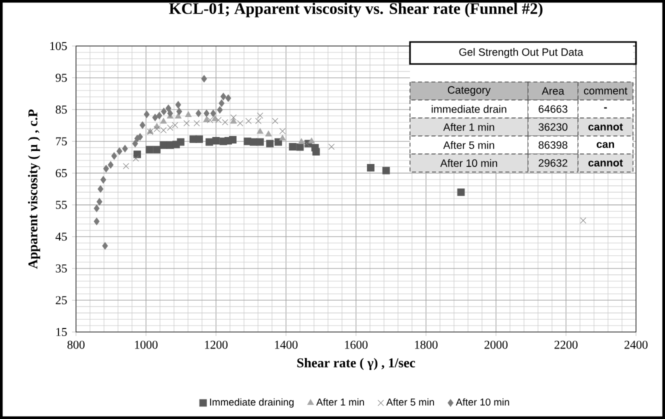 The image size is (665, 419). What do you see at coordinates (356, 344) in the screenshot?
I see `x-tick-label: 1600` at bounding box center [356, 344].